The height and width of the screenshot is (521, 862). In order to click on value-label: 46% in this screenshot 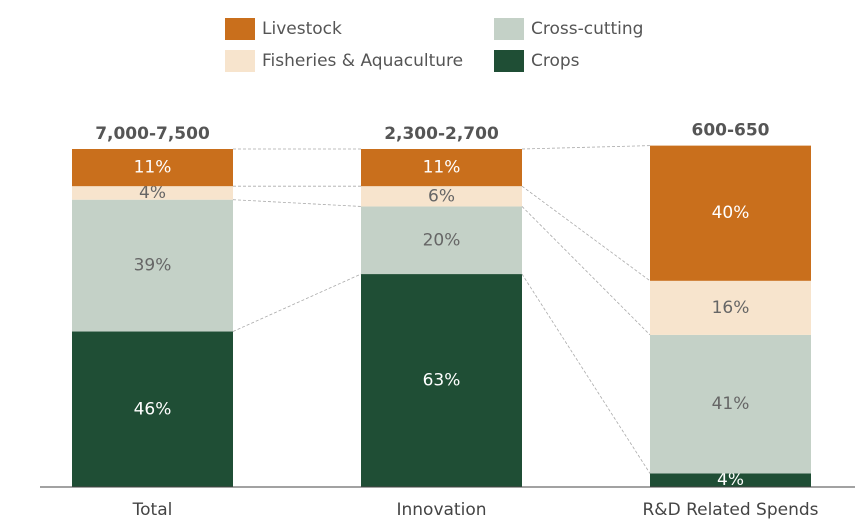, I will do `click(153, 409)`.